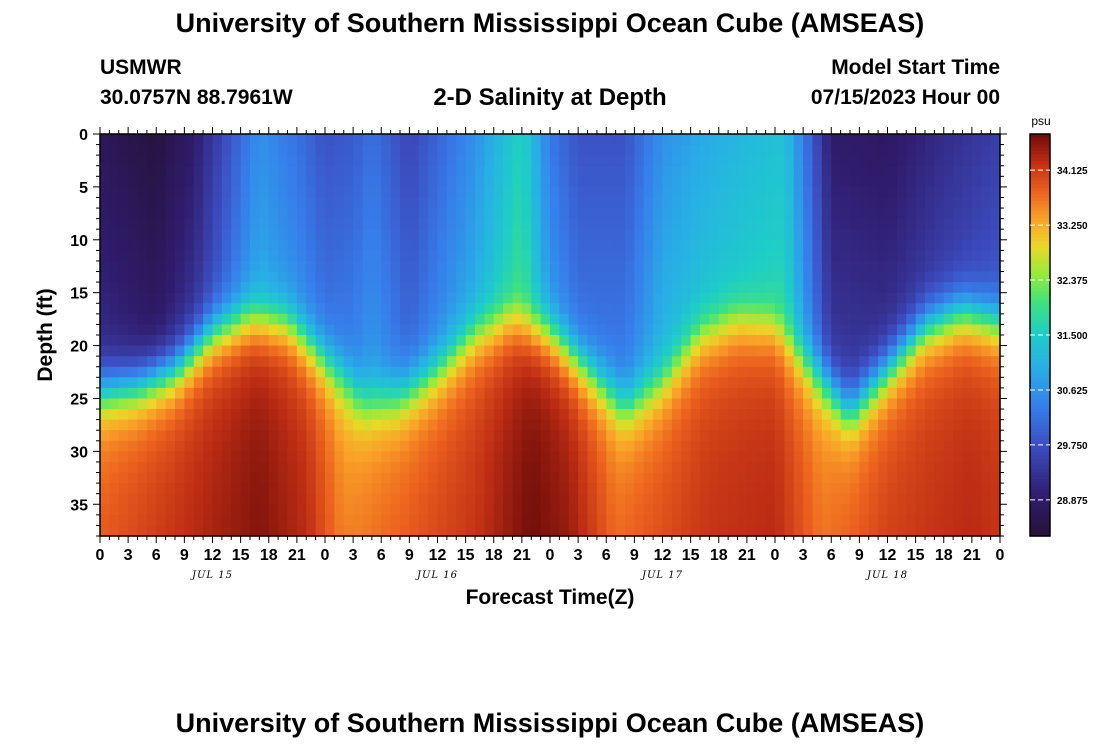 Image resolution: width=1100 pixels, height=750 pixels. I want to click on x-tick-label: 18, so click(494, 555).